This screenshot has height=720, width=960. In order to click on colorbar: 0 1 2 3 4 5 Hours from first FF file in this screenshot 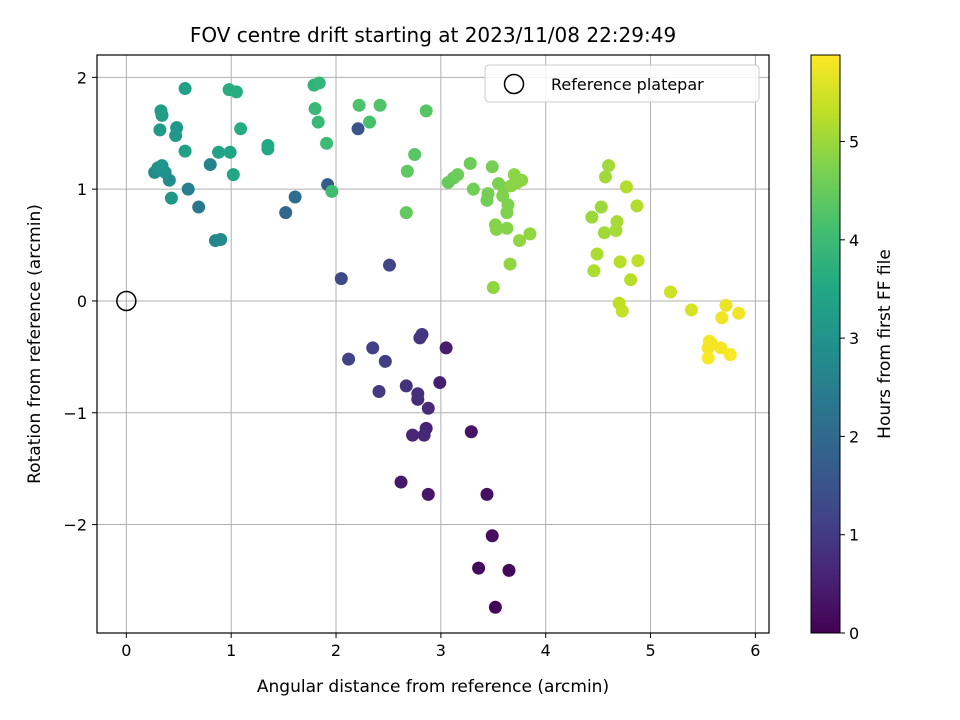, I will do `click(852, 348)`.